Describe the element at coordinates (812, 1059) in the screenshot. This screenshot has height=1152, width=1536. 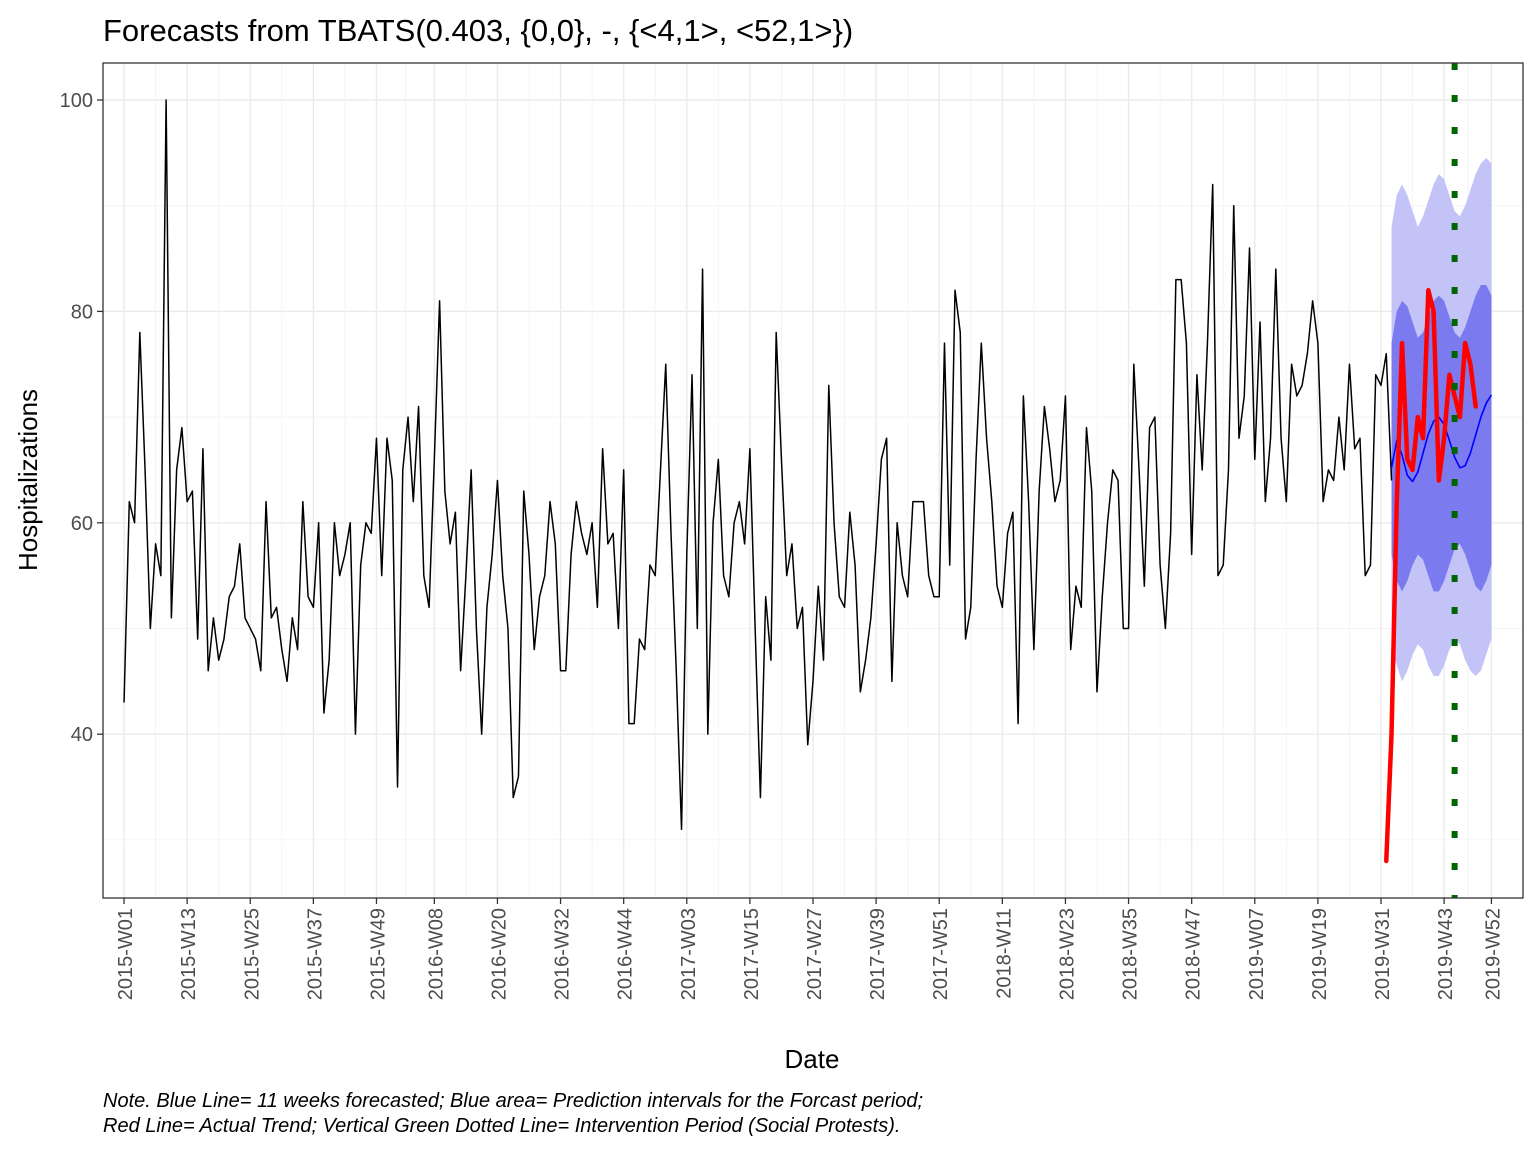
I see `x-axis-title: Date` at that location.